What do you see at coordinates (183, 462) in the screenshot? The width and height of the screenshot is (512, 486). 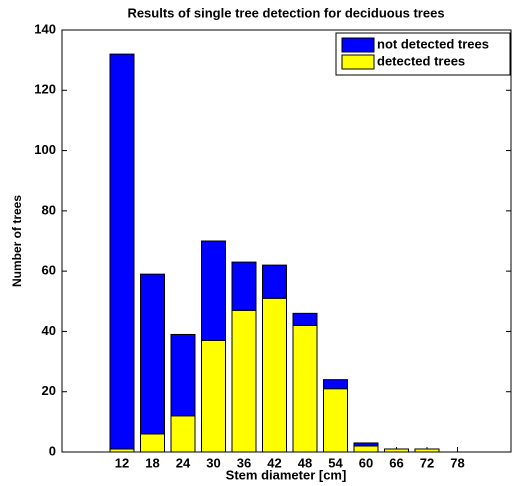 I see `x-tick-label: 24` at bounding box center [183, 462].